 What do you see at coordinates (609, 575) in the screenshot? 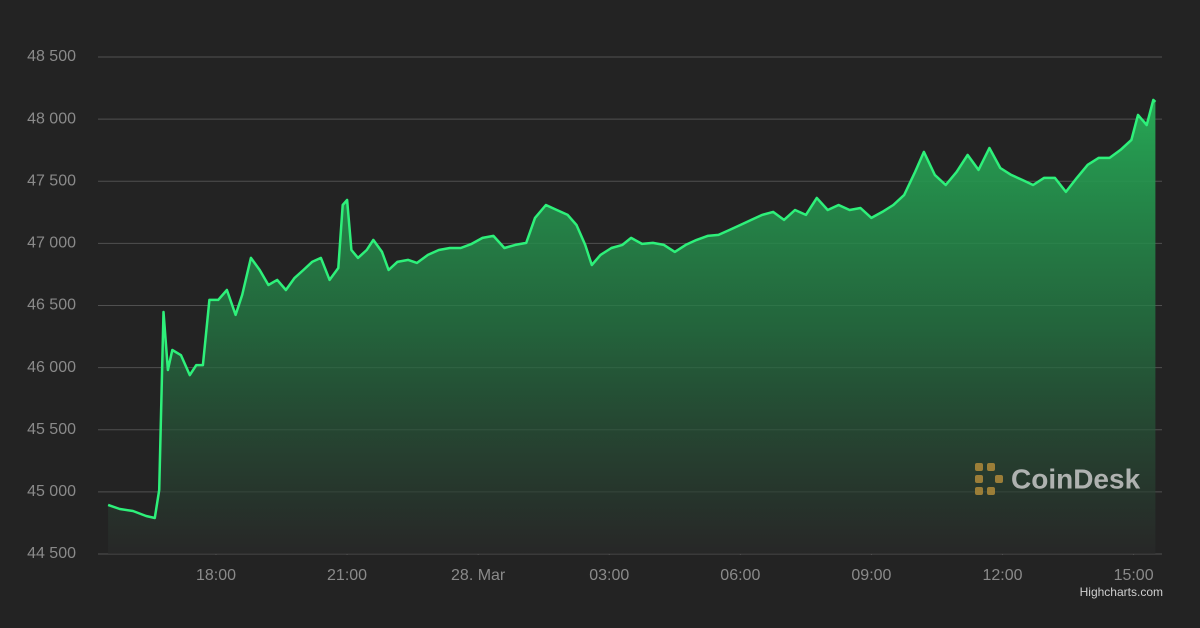
I see `x-tick-label: 03:00` at bounding box center [609, 575].